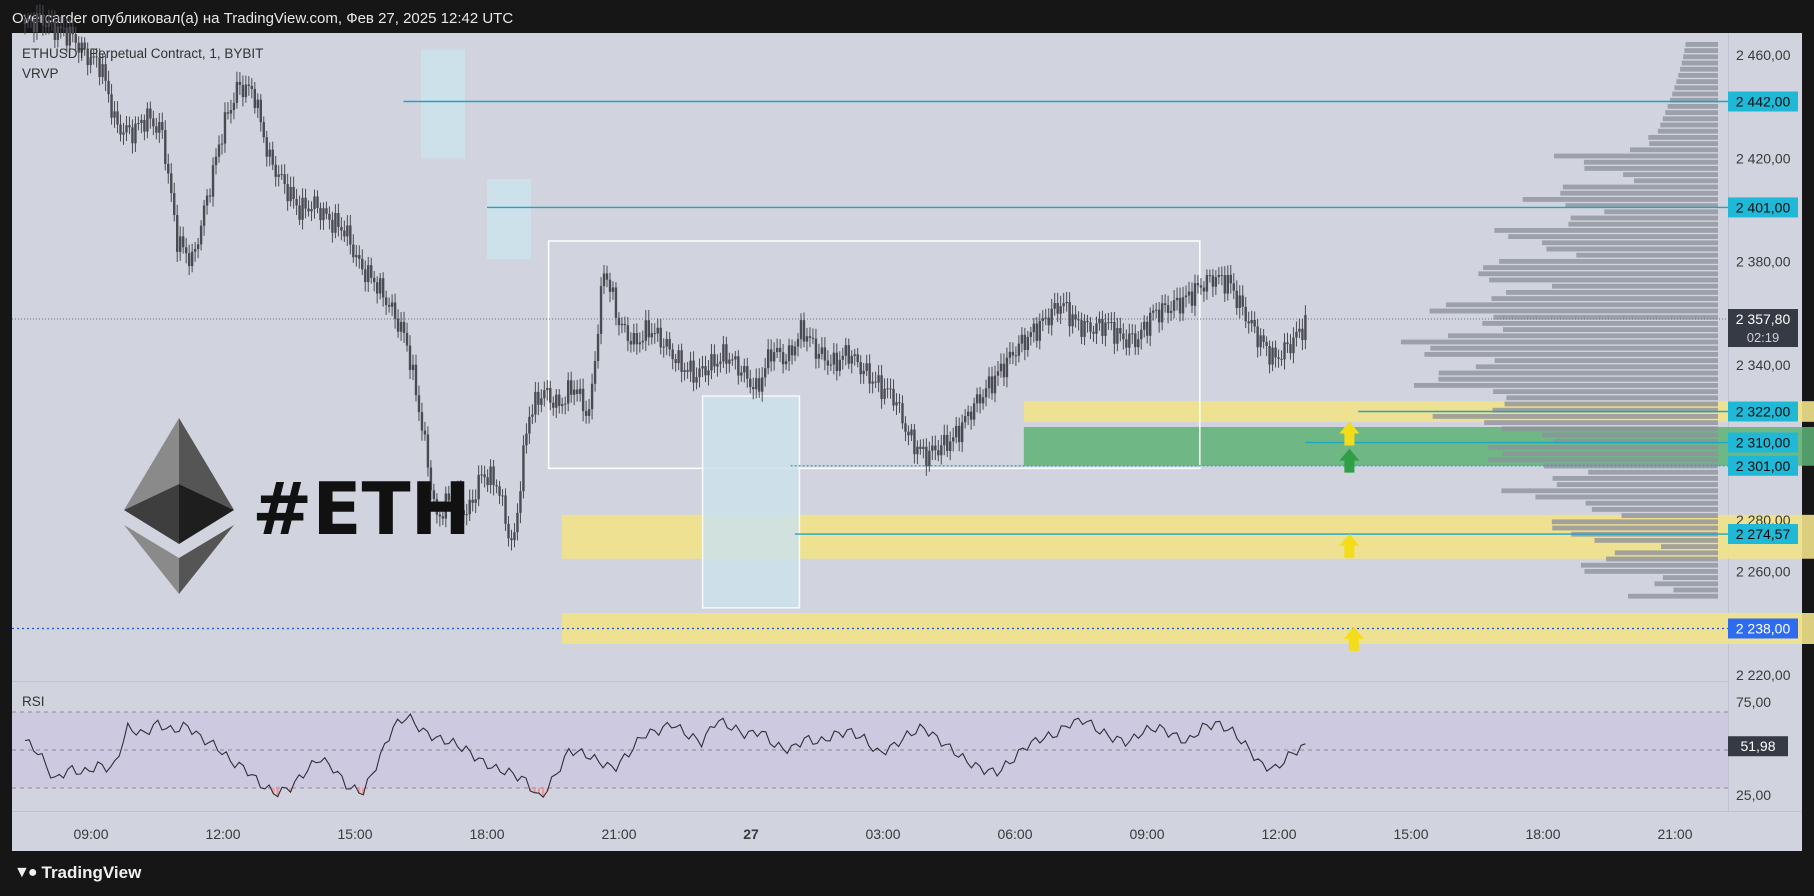  What do you see at coordinates (1763, 337) in the screenshot?
I see `countdown-label: 02:19` at bounding box center [1763, 337].